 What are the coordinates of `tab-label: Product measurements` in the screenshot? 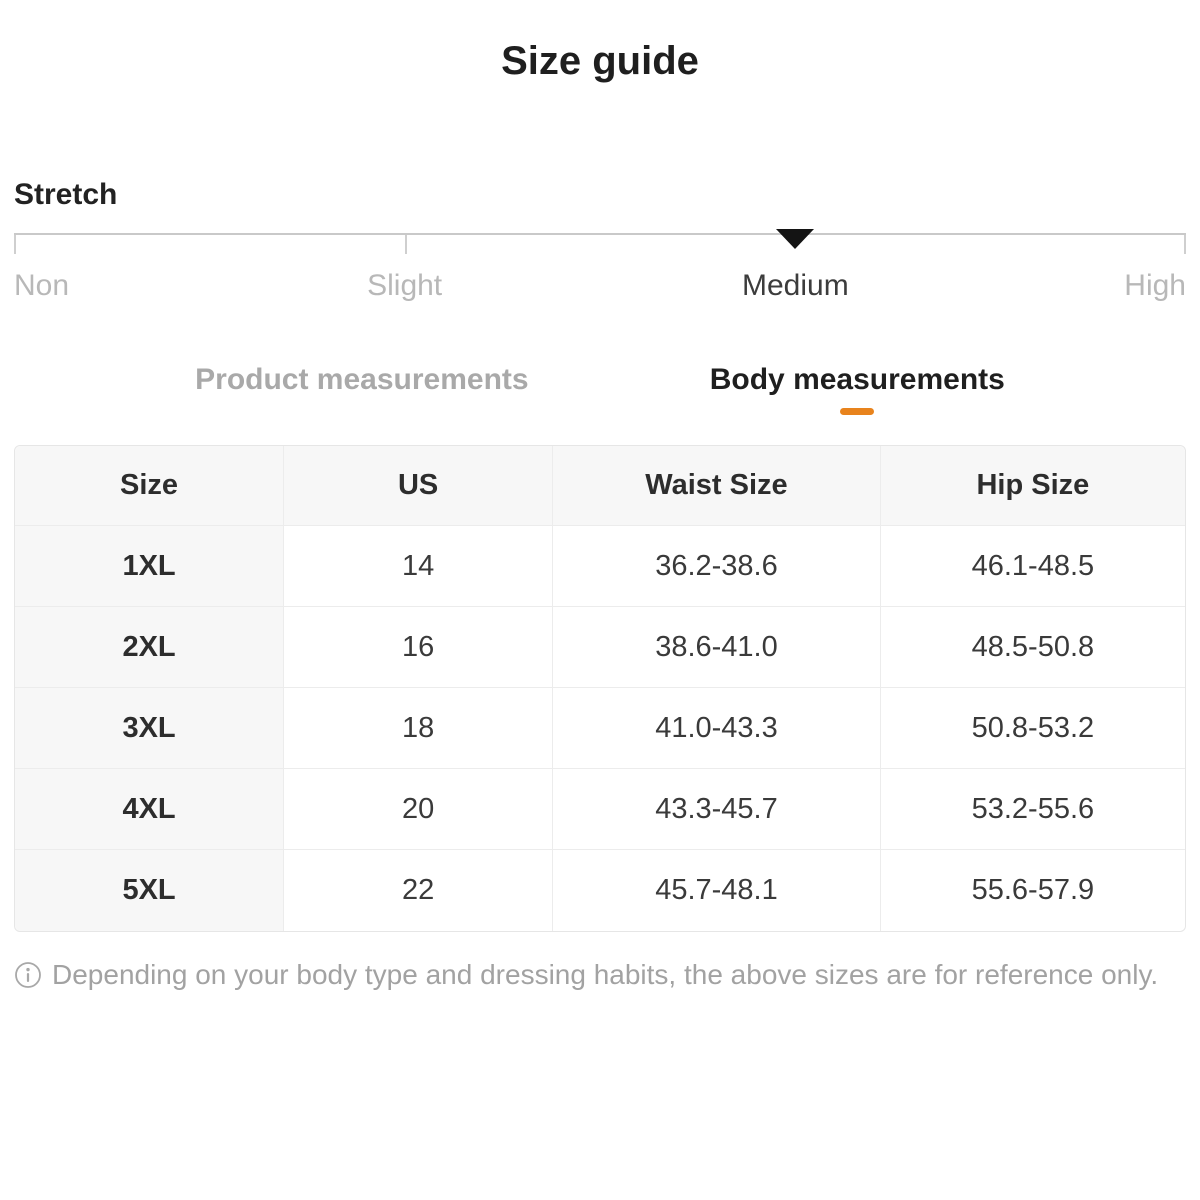 It's located at (362, 379).